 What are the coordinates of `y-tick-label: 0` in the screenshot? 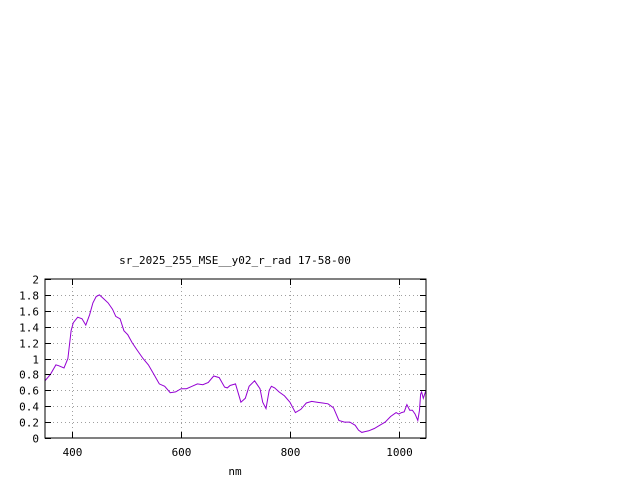 It's located at (35, 439).